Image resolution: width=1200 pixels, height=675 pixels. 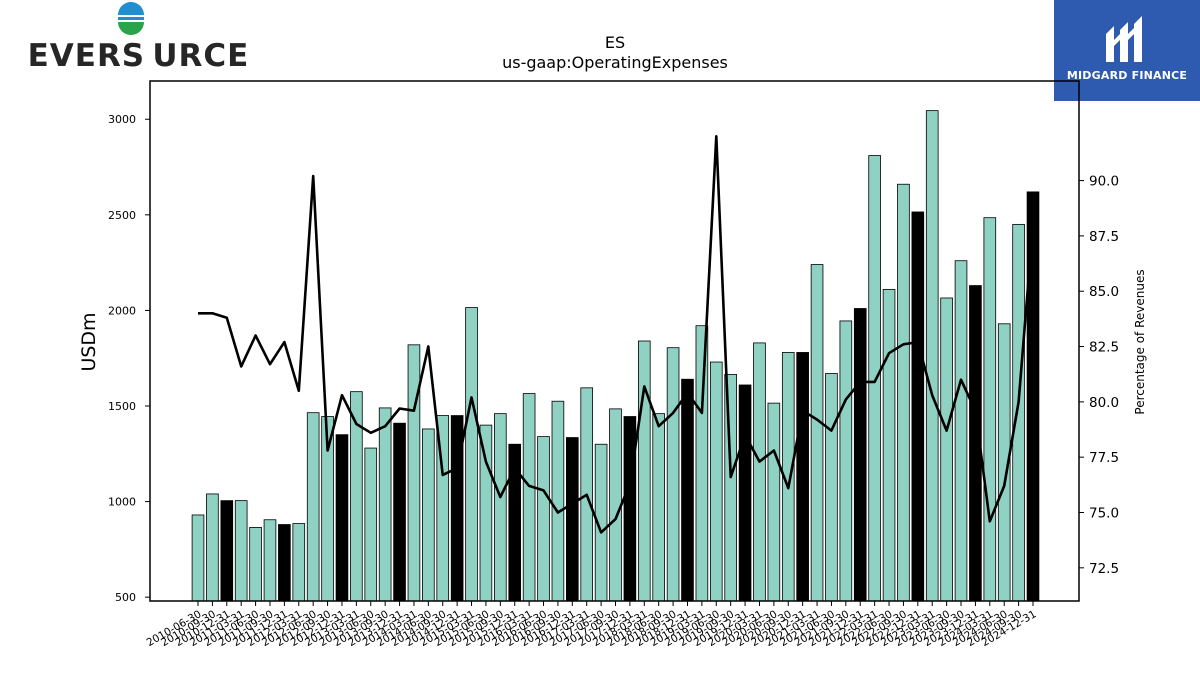 What do you see at coordinates (1104, 513) in the screenshot?
I see `y2-tick-label: 75.0` at bounding box center [1104, 513].